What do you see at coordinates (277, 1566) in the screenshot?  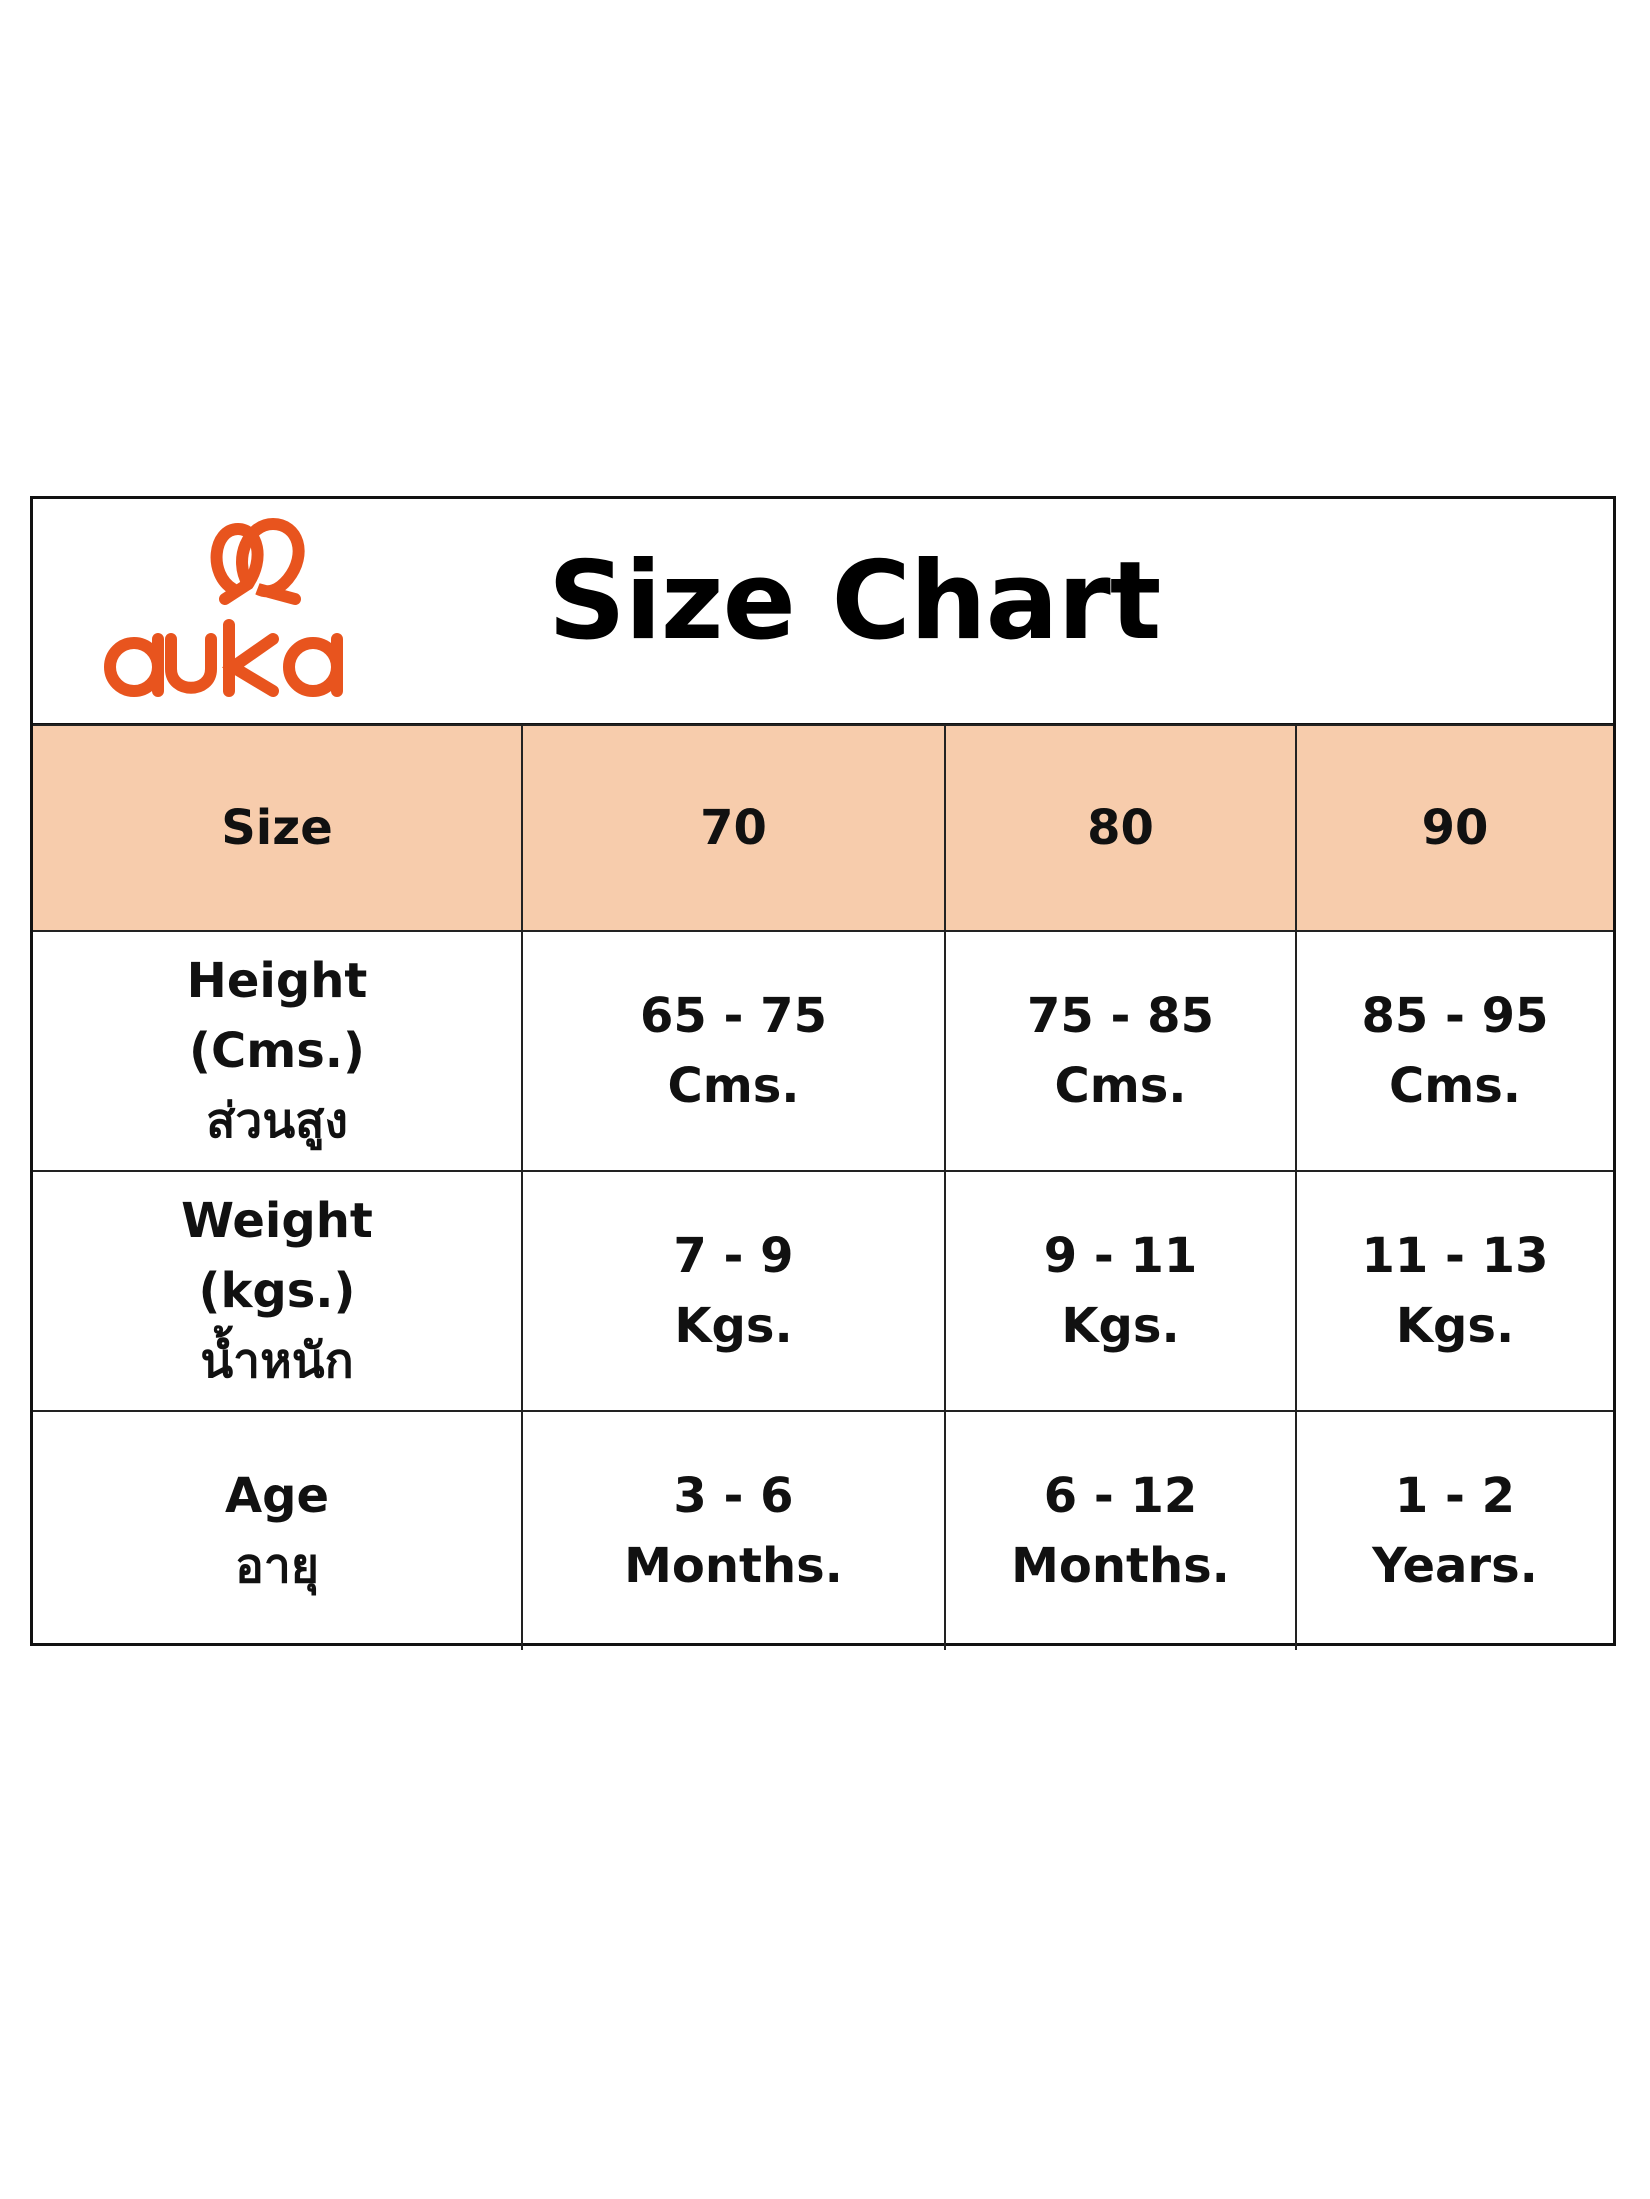 I see `label-line: อายุ` at bounding box center [277, 1566].